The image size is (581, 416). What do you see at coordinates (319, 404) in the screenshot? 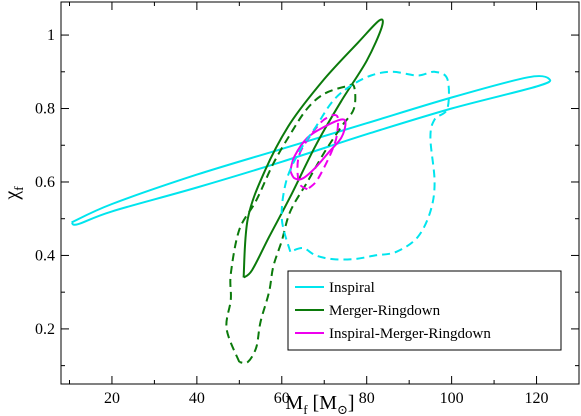
I see `x-axis-label: Mf [M⊙]` at bounding box center [319, 404].